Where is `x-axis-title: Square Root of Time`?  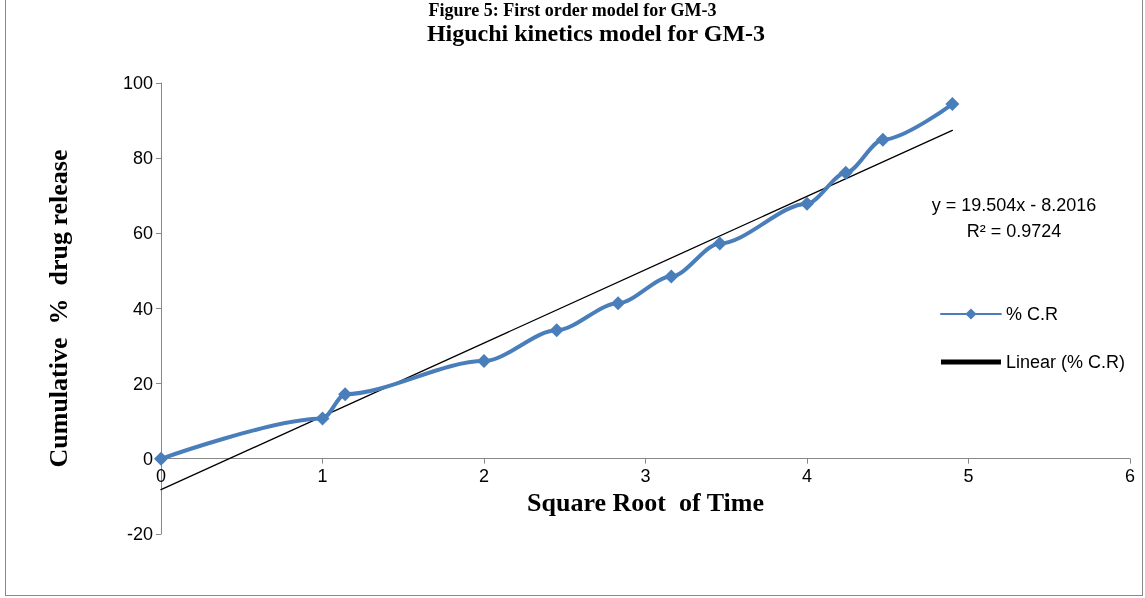 x-axis-title: Square Root of Time is located at coordinates (645, 503).